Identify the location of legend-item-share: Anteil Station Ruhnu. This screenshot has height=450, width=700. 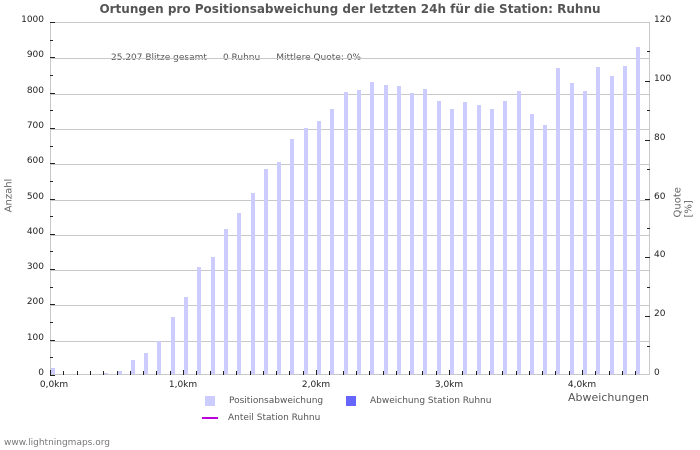
(261, 418).